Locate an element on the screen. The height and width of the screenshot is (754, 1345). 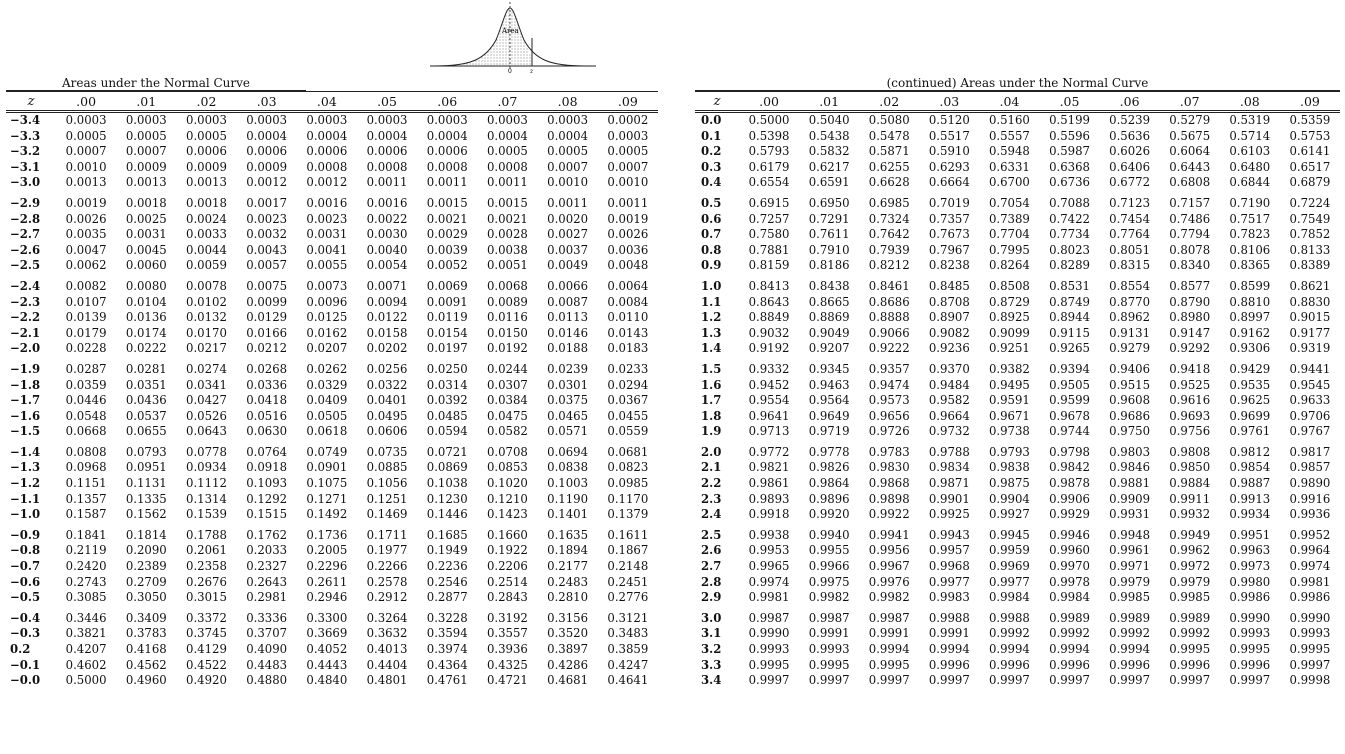
area-cell: 0.0146 is located at coordinates (568, 332).